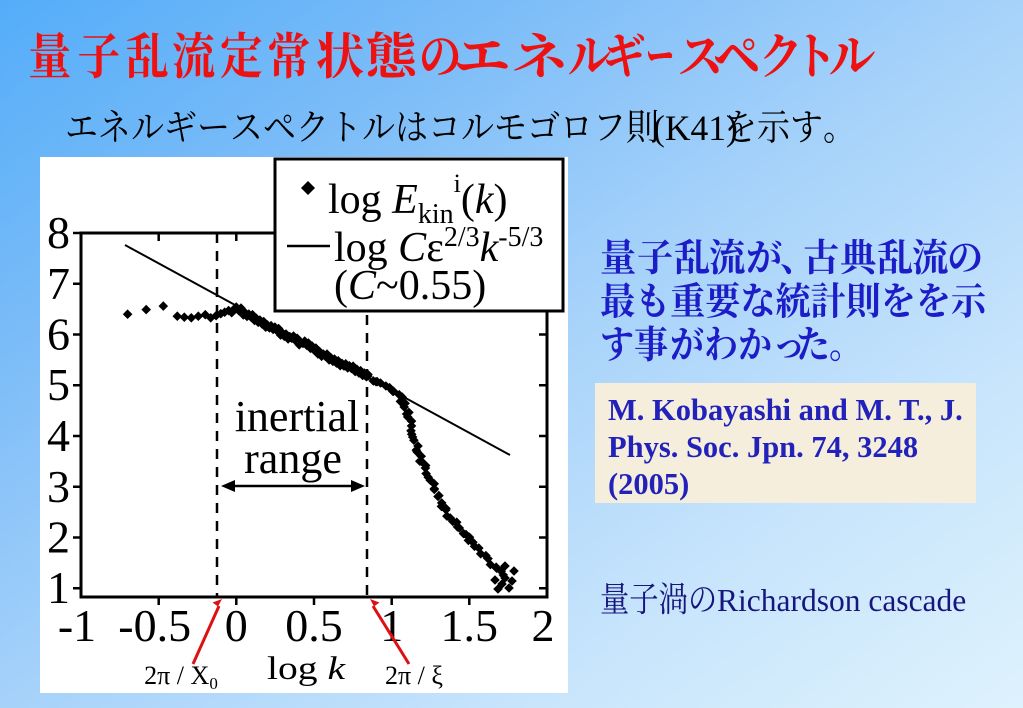  What do you see at coordinates (58, 384) in the screenshot?
I see `svg-text: 5` at bounding box center [58, 384].